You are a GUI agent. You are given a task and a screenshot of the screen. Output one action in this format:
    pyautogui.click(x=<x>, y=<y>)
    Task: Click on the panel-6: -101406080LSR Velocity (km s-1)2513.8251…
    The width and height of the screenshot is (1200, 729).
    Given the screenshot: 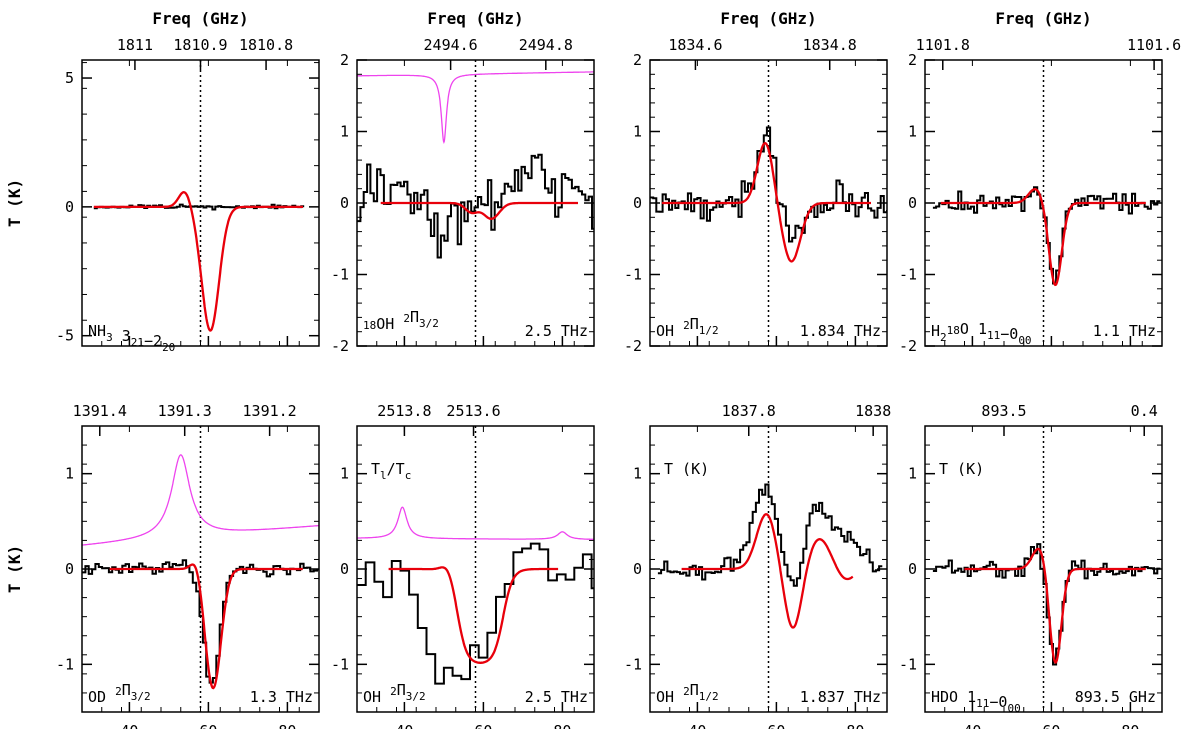 What is the action you would take?
    pyautogui.click(x=463, y=565)
    